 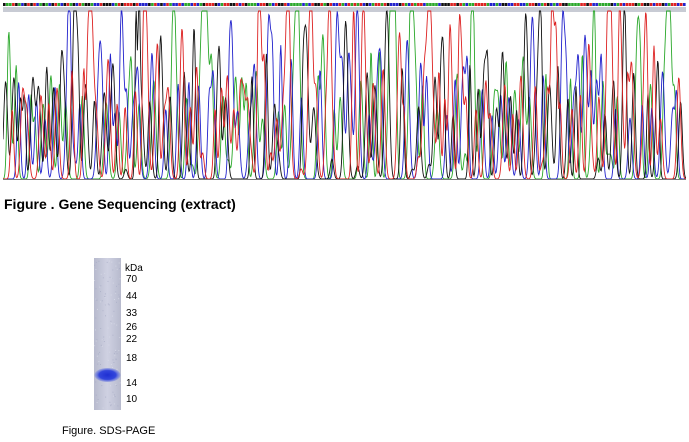 I want to click on gel-unit-label: kDa, so click(x=134, y=268).